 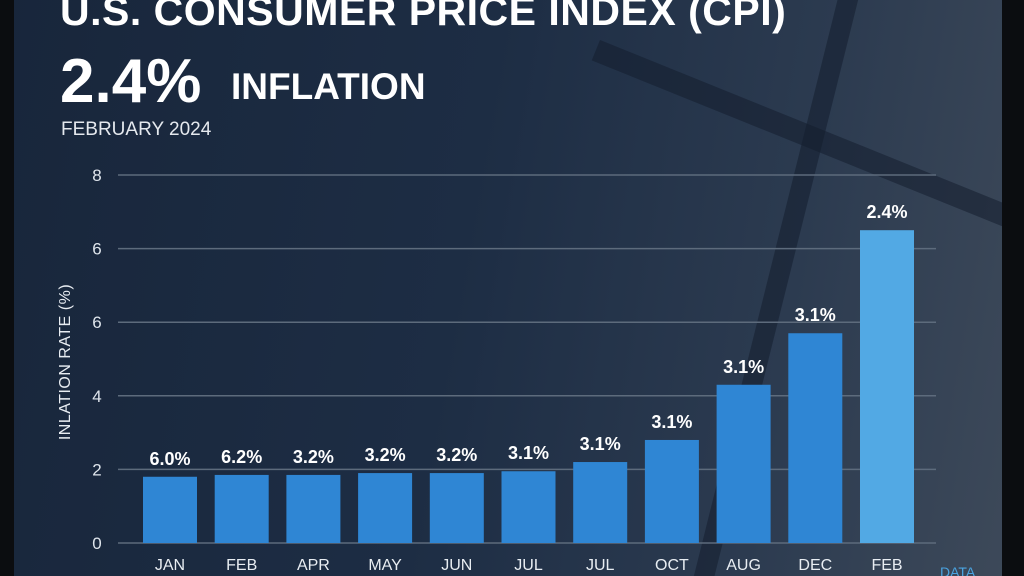 I want to click on footer-text: DATA, so click(x=958, y=570).